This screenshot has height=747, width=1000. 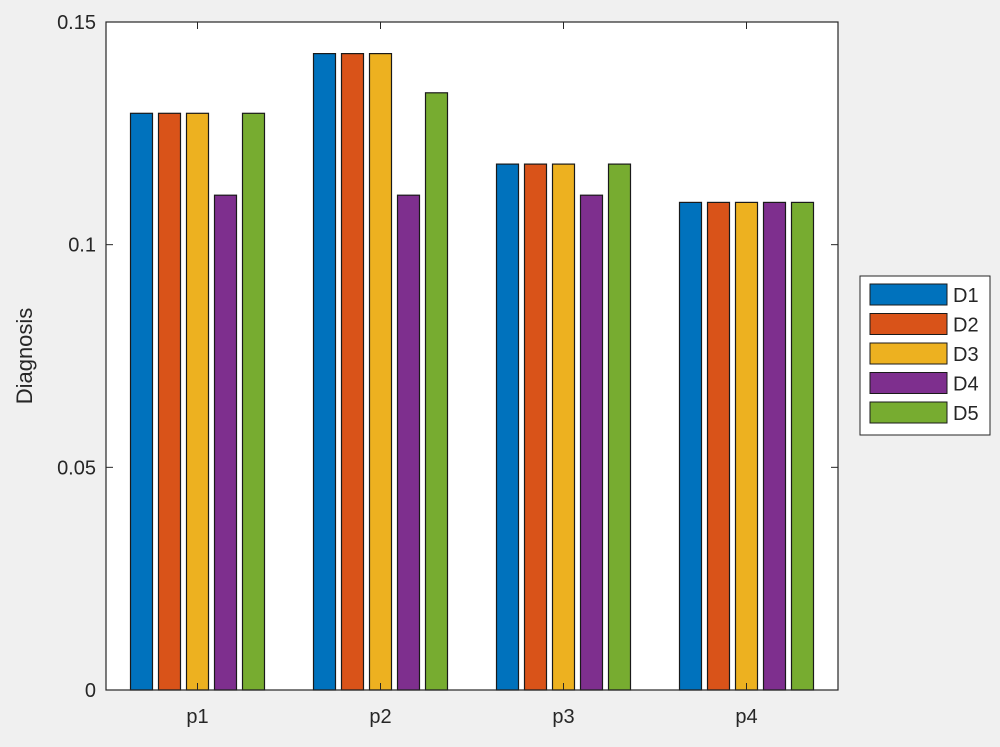 I want to click on bar-d1-p2, so click(x=324, y=371).